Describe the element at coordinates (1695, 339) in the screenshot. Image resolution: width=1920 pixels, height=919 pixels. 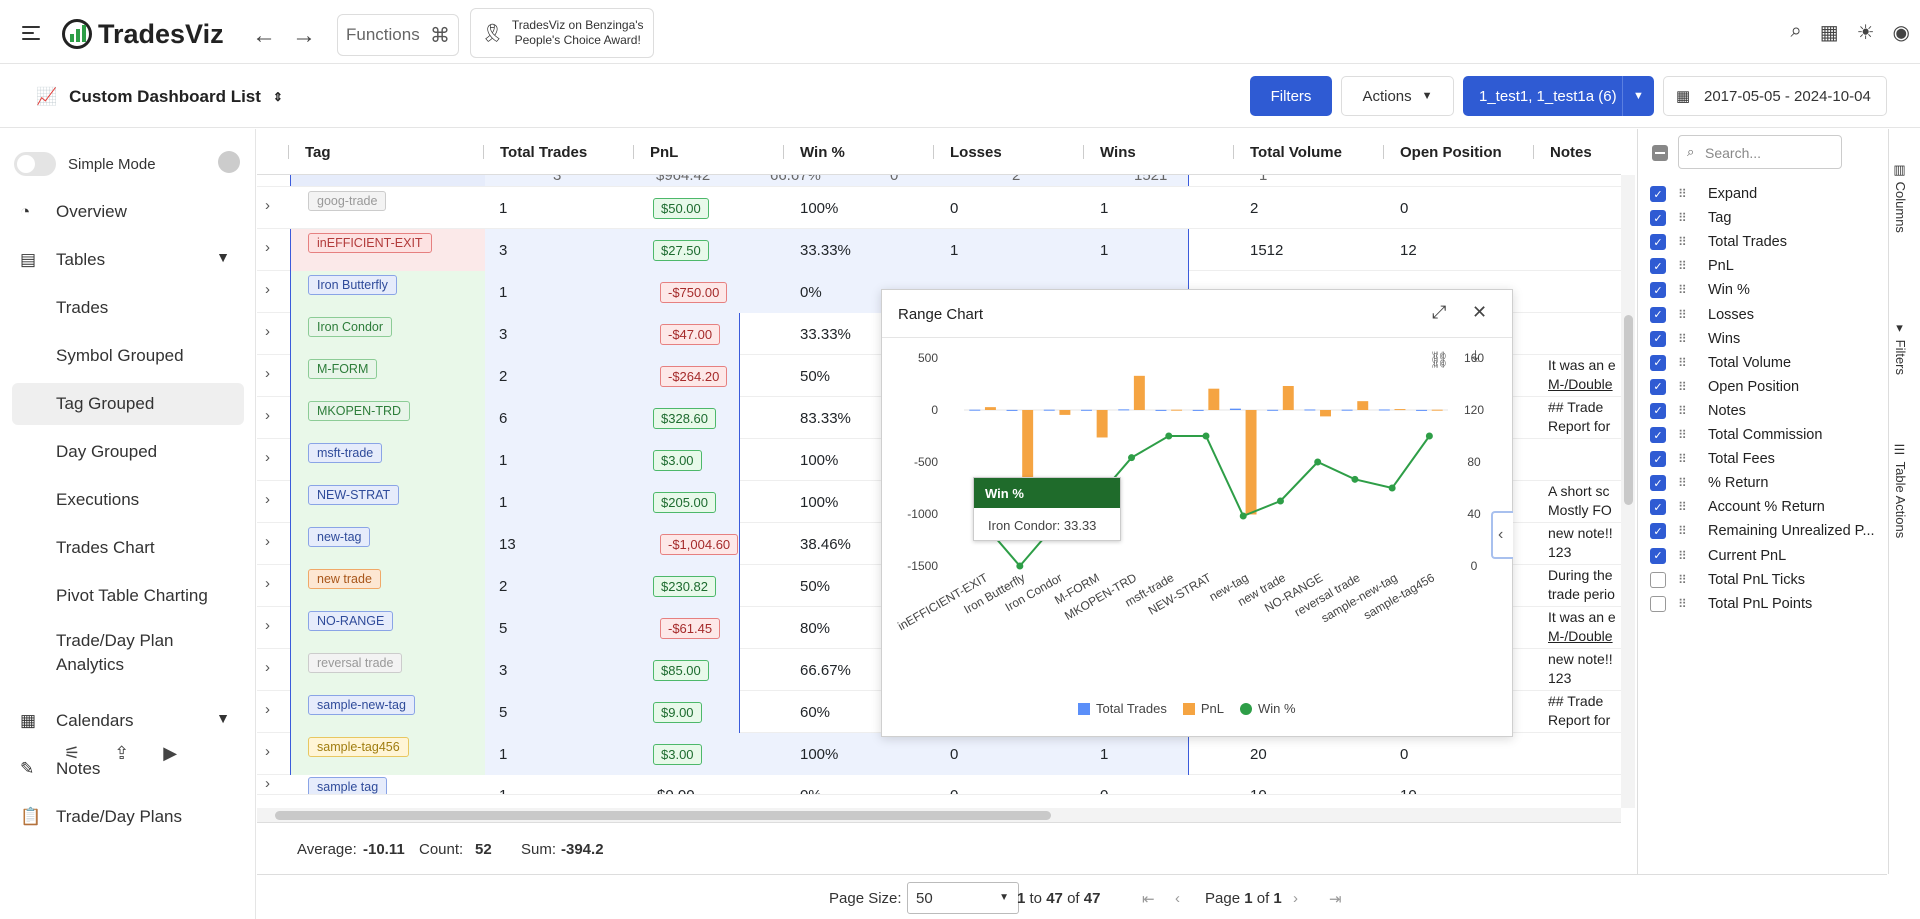
I see `column-toggle-item: ✓ ⠿ Wins` at that location.